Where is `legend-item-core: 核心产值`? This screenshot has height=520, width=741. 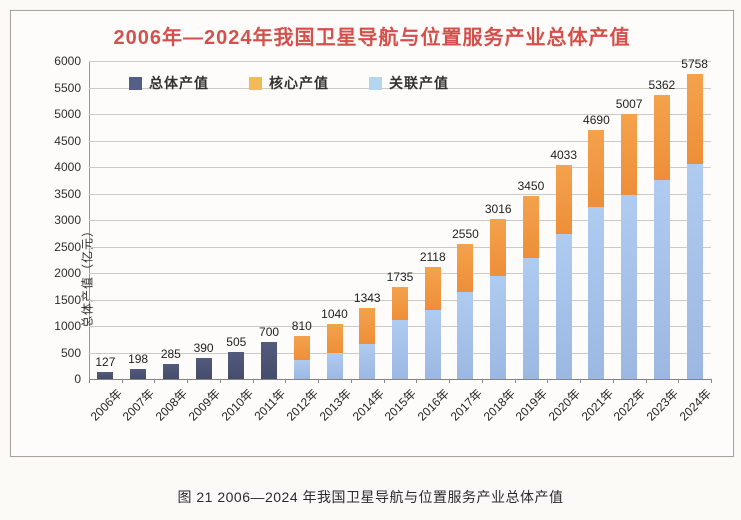 legend-item-core: 核心产值 is located at coordinates (289, 83).